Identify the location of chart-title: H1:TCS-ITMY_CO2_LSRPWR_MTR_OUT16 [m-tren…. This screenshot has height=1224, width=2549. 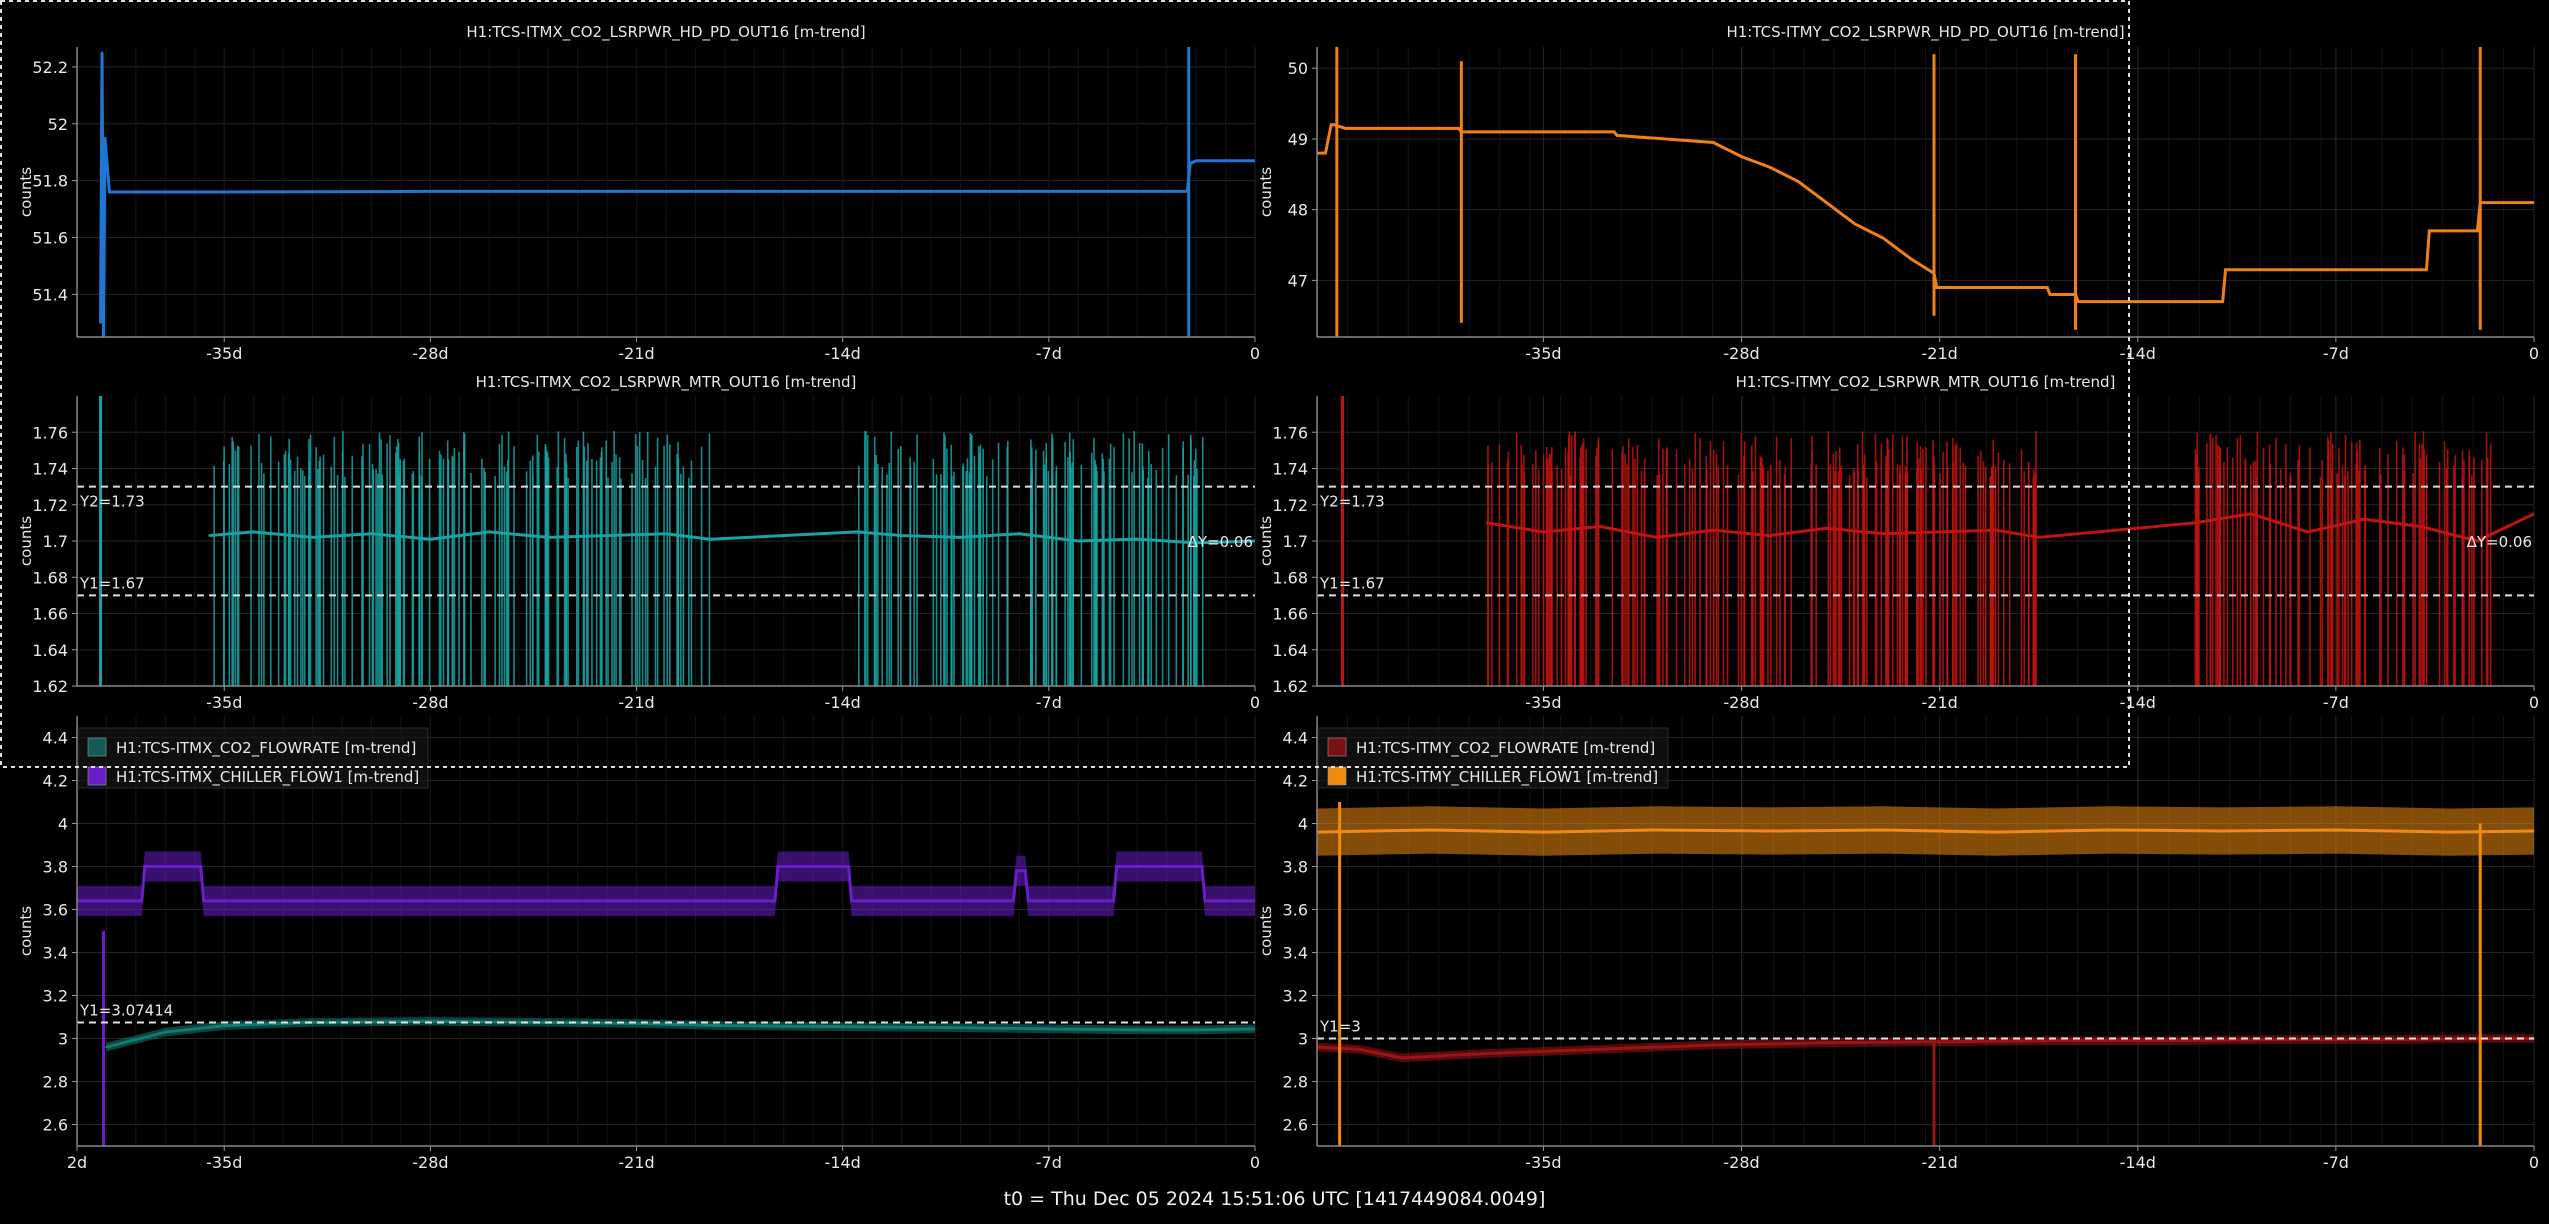
(1926, 382).